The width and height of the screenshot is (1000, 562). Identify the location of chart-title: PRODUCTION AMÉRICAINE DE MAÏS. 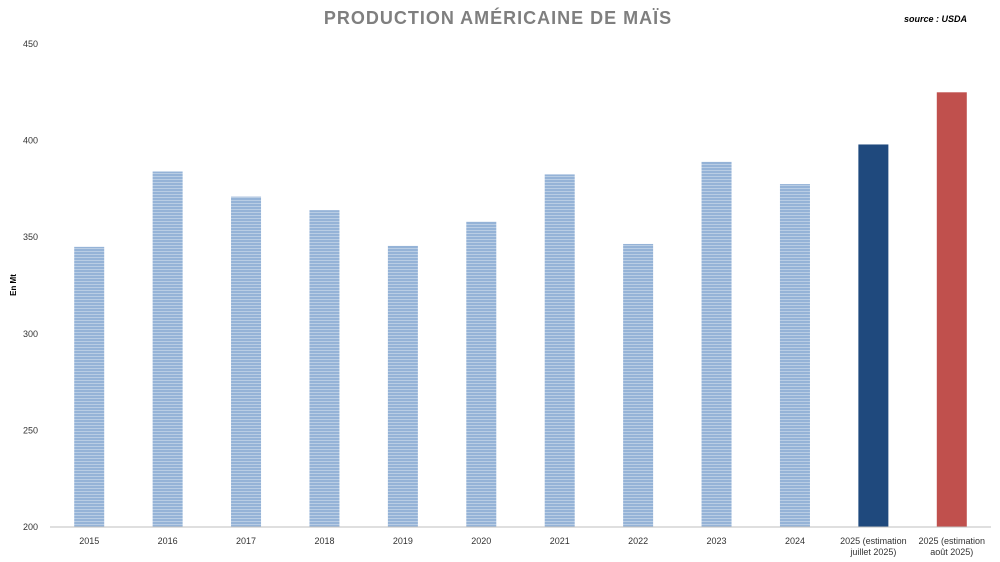
(498, 17).